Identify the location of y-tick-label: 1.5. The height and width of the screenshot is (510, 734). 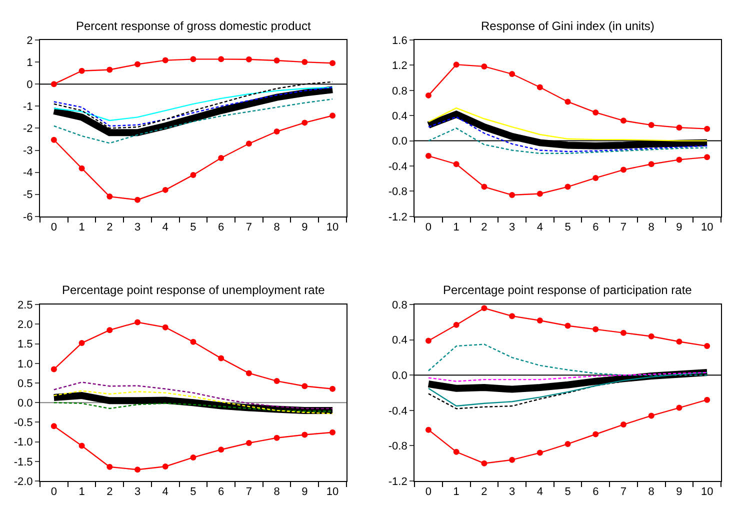
(25, 344).